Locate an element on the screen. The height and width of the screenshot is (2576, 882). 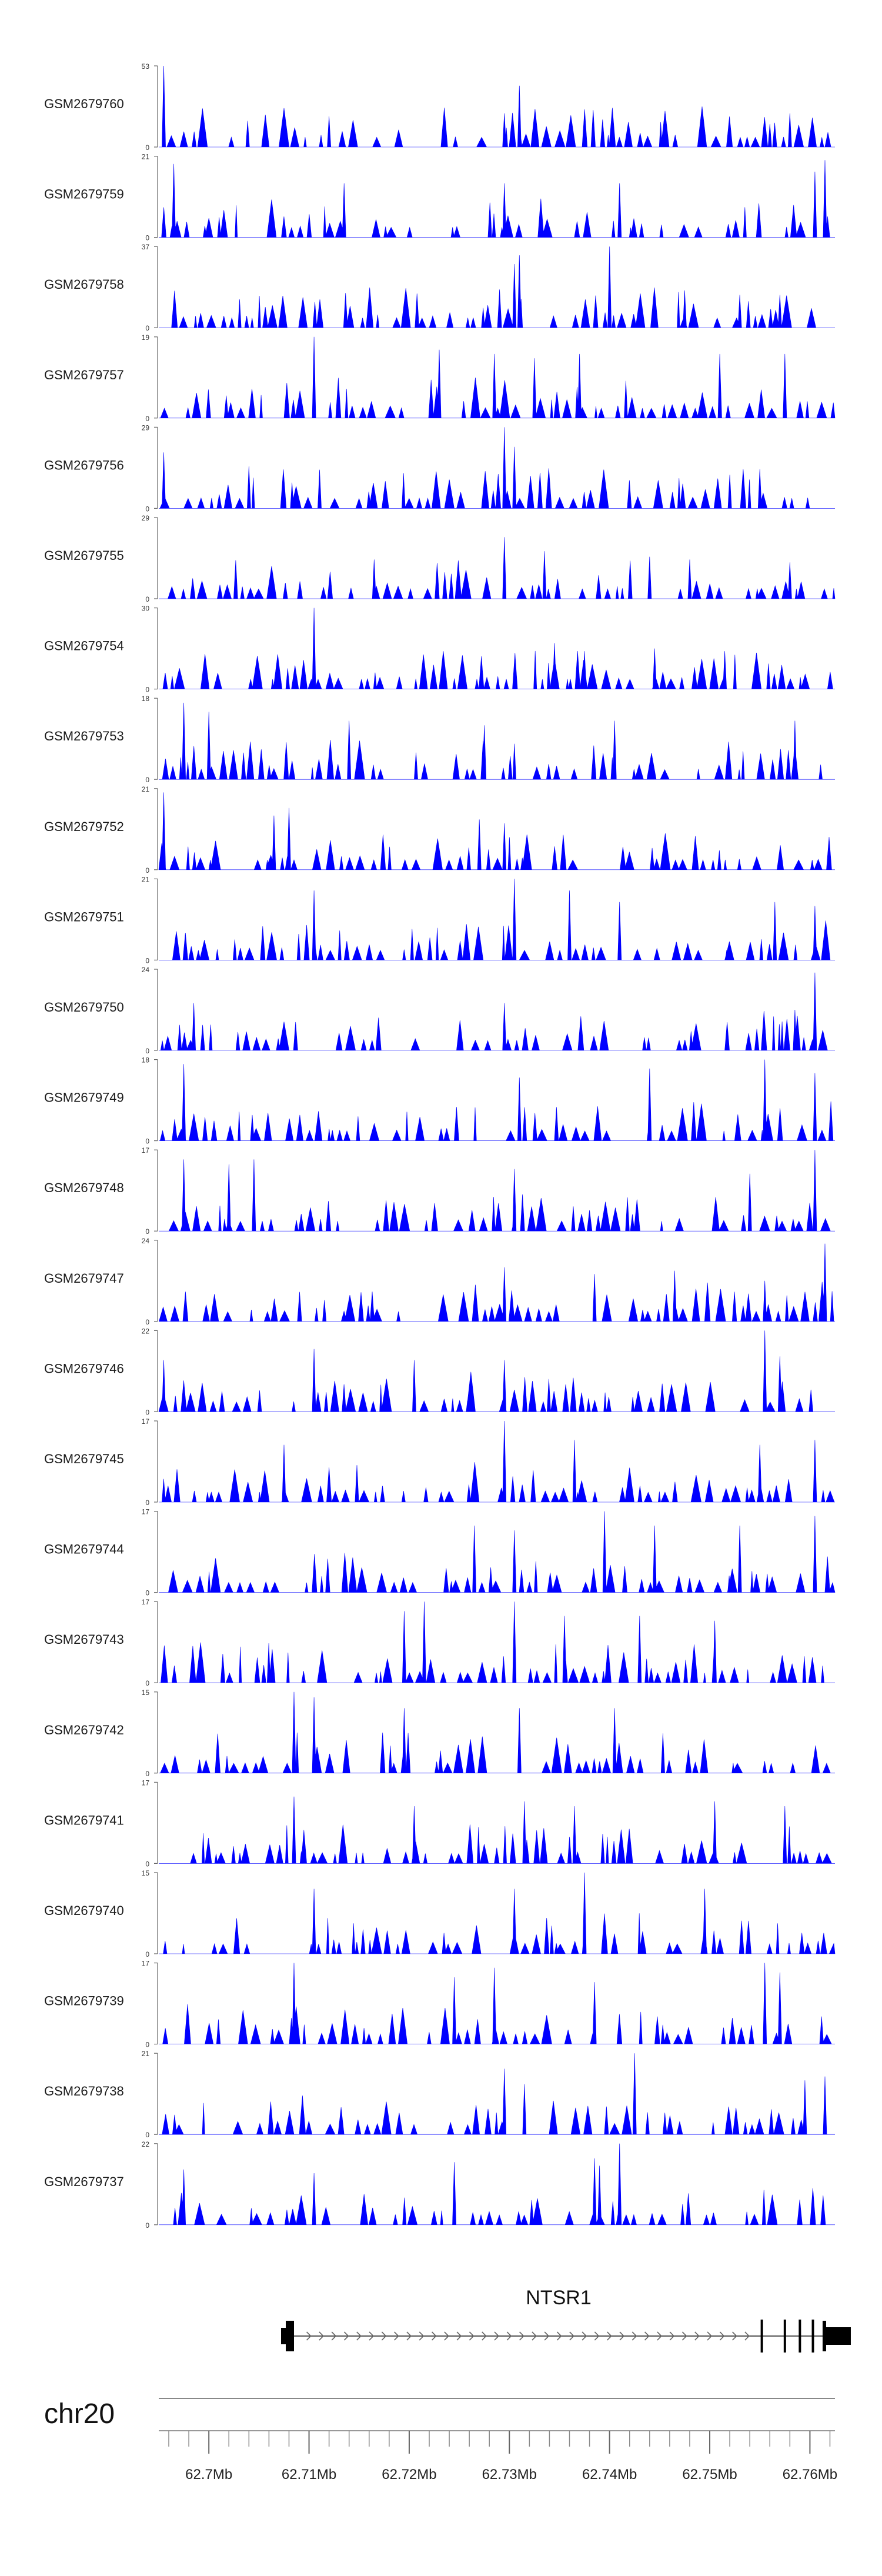
track-GSM2679740: GSM2679740 15 0 is located at coordinates (440, 1913).